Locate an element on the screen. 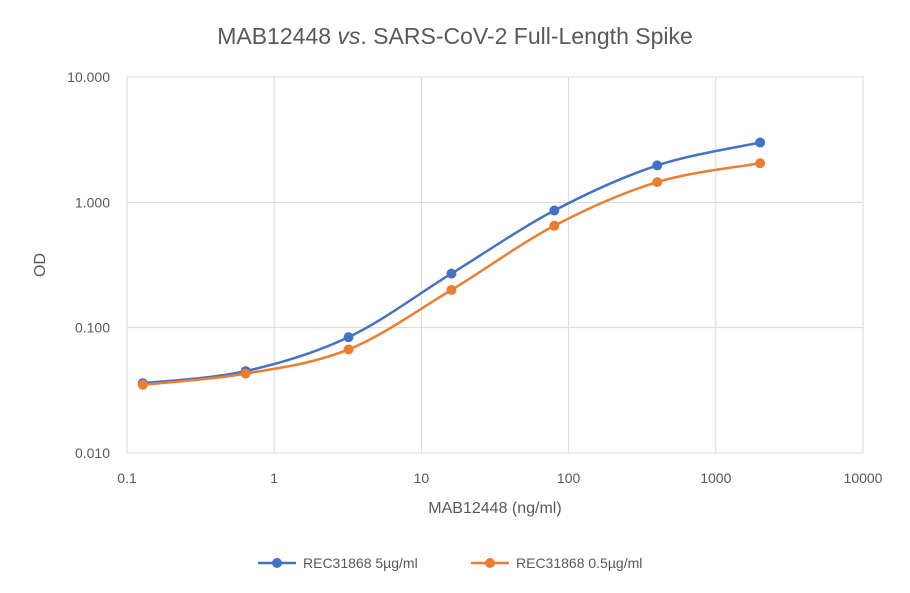 The width and height of the screenshot is (910, 593). legend: REC31868 5µg/ml REC31868 0.5µg/ml is located at coordinates (450, 563).